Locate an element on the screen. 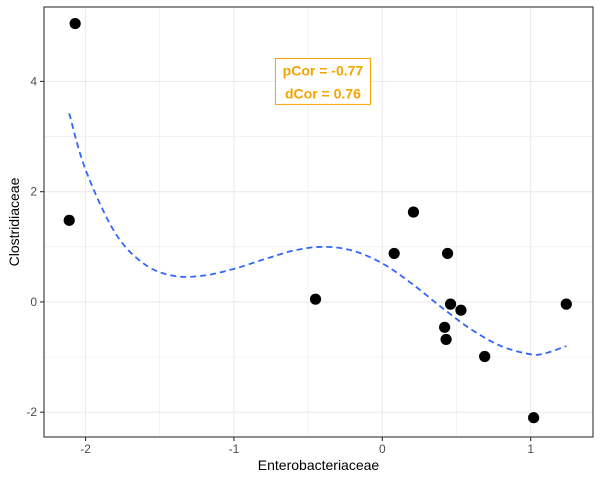 The width and height of the screenshot is (600, 480). annotation-box is located at coordinates (322, 81).